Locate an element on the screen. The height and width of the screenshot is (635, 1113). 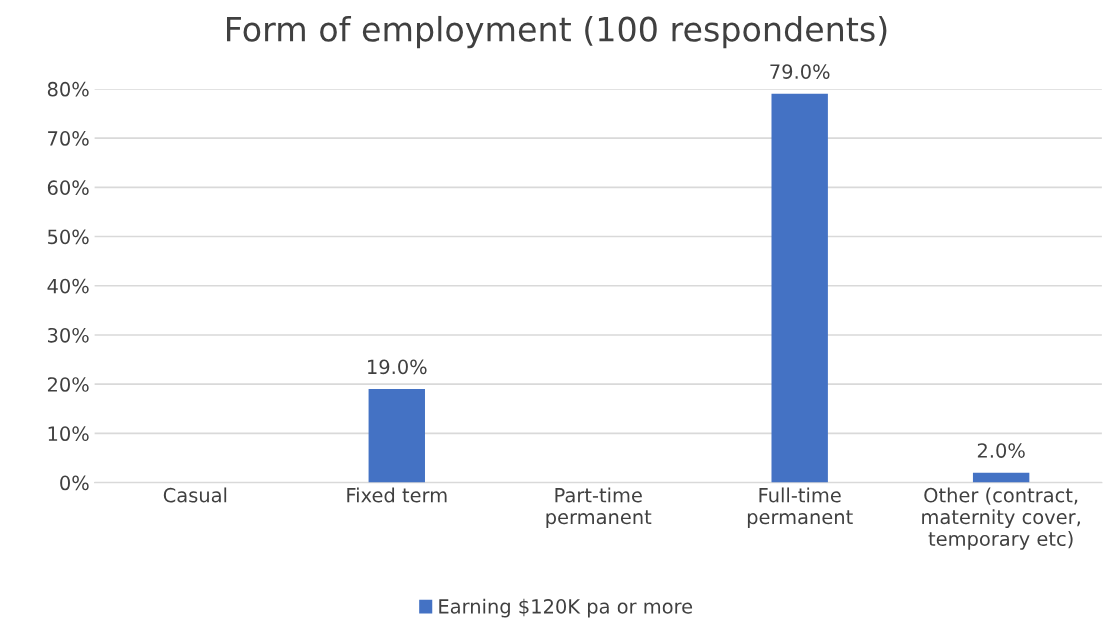
data-label: 2.0% is located at coordinates (1001, 450).